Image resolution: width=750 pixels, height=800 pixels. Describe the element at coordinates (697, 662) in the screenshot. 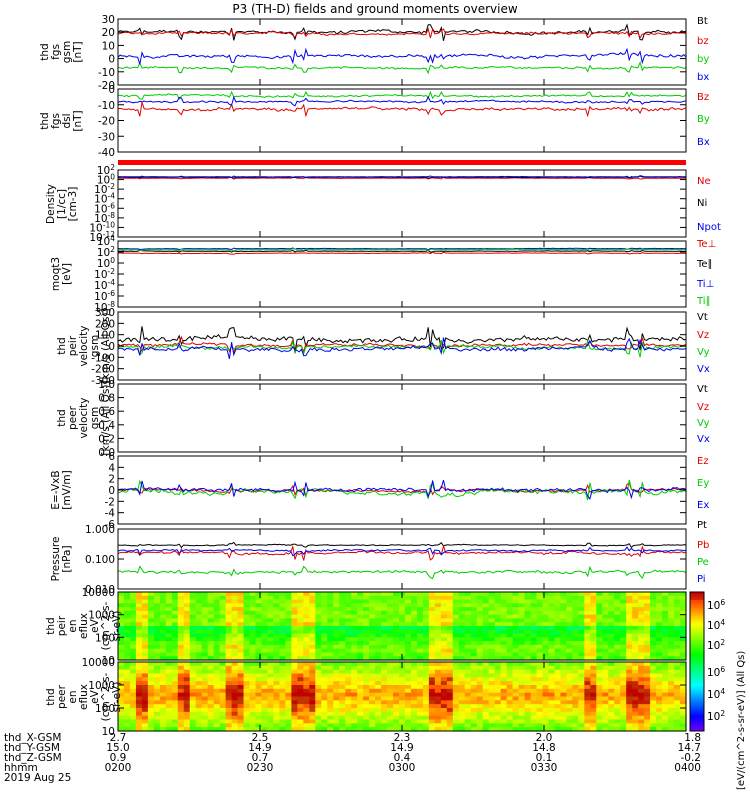

I see `colorbar` at that location.